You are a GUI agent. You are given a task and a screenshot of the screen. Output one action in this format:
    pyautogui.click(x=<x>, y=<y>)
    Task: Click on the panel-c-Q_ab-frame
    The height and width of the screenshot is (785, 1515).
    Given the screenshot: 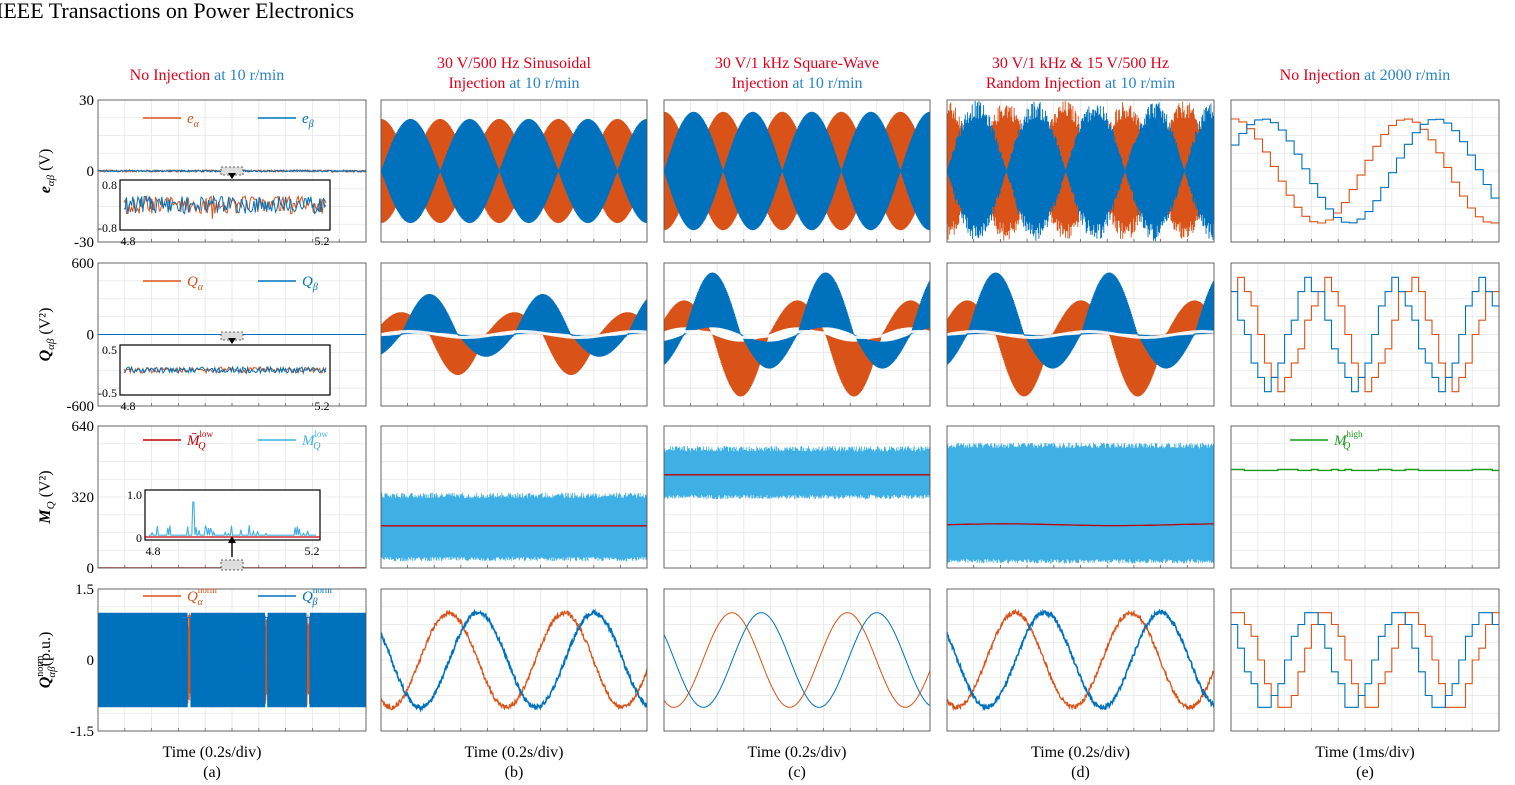 What is the action you would take?
    pyautogui.click(x=797, y=334)
    